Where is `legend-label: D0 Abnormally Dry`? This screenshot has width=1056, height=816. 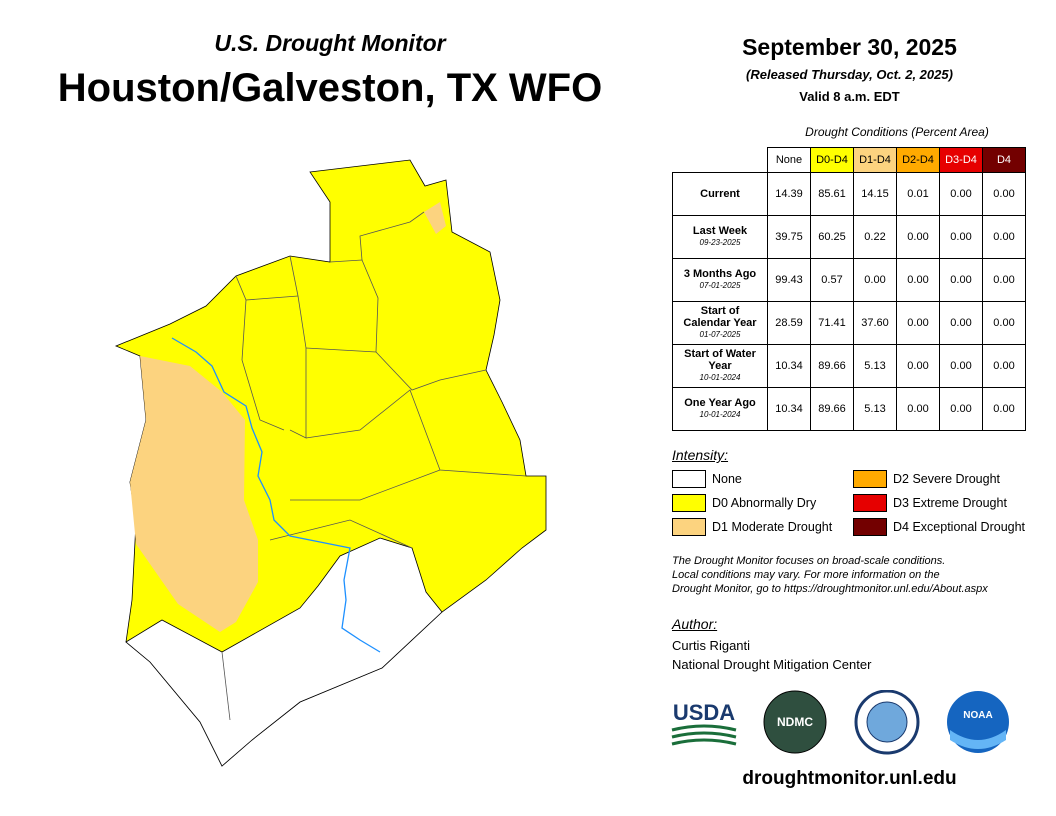
legend-label: D0 Abnormally Dry is located at coordinates (764, 503).